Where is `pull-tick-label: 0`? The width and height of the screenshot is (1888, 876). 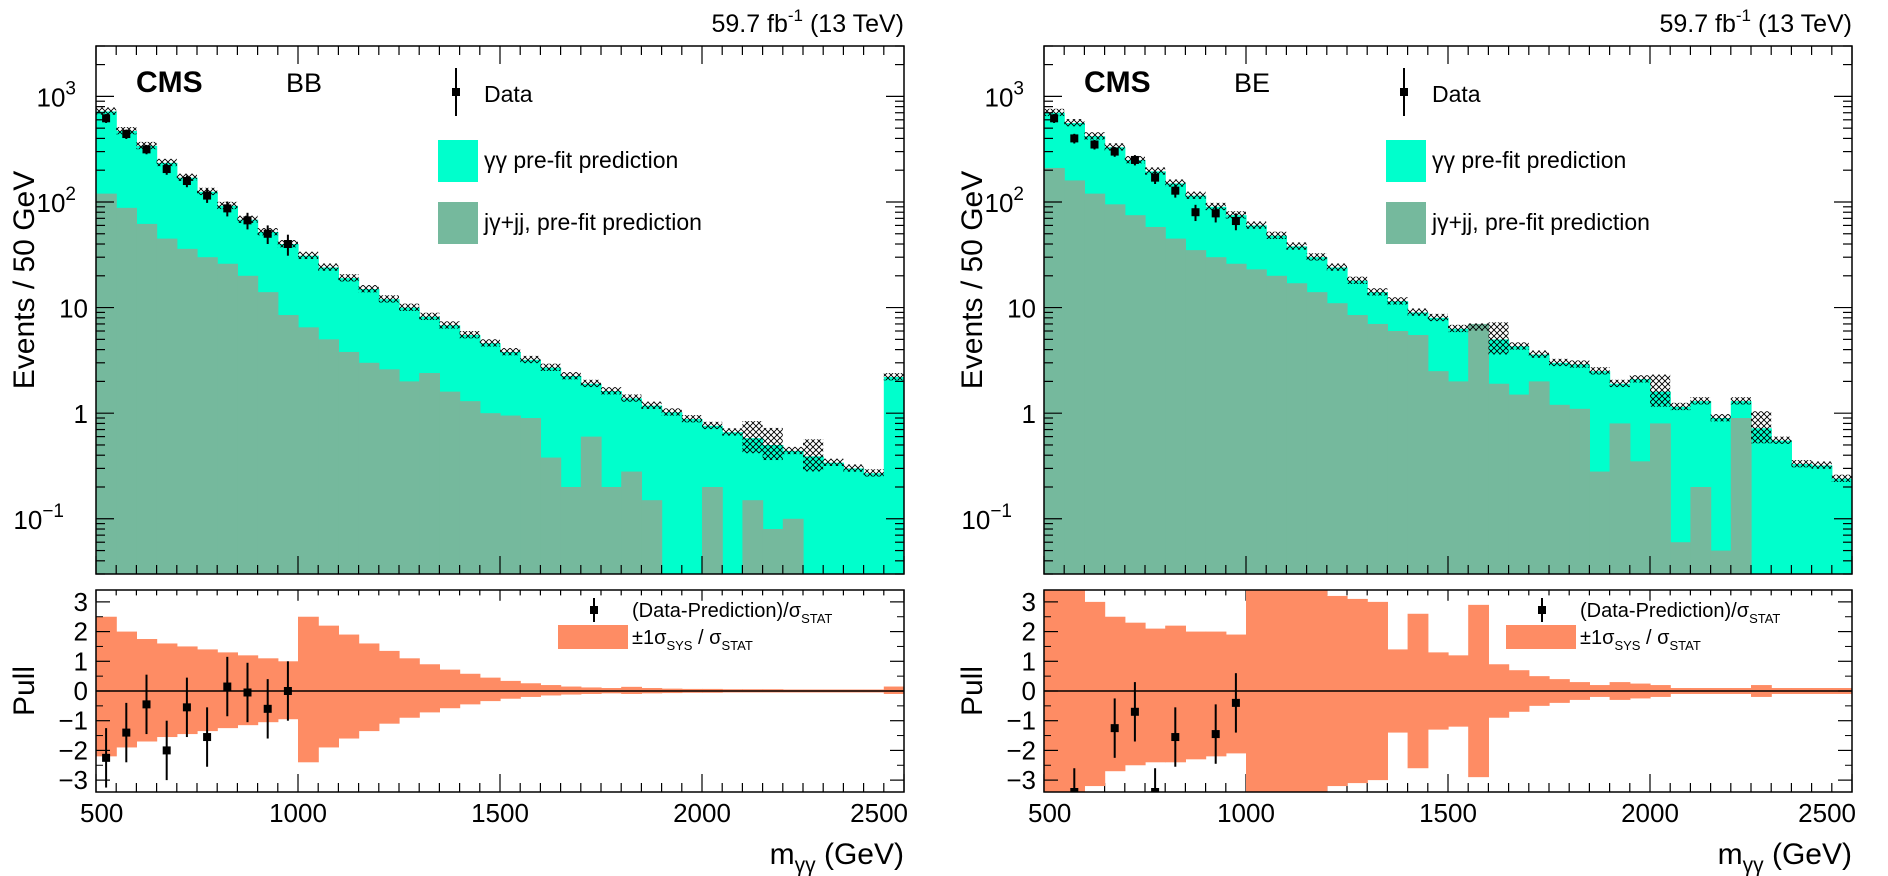
pull-tick-label: 0 is located at coordinates (1029, 691).